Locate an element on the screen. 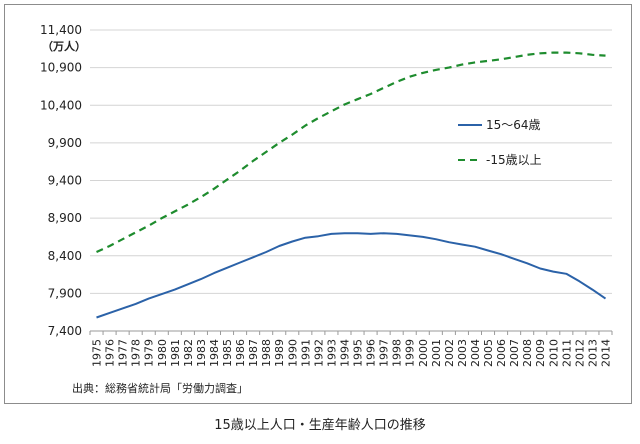  x-tick-label: 2008 is located at coordinates (527, 353).